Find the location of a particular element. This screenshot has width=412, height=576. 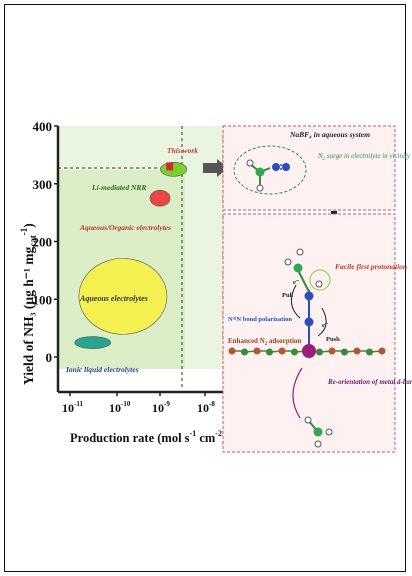

reorientation-arrow-icon is located at coordinates (297, 393).